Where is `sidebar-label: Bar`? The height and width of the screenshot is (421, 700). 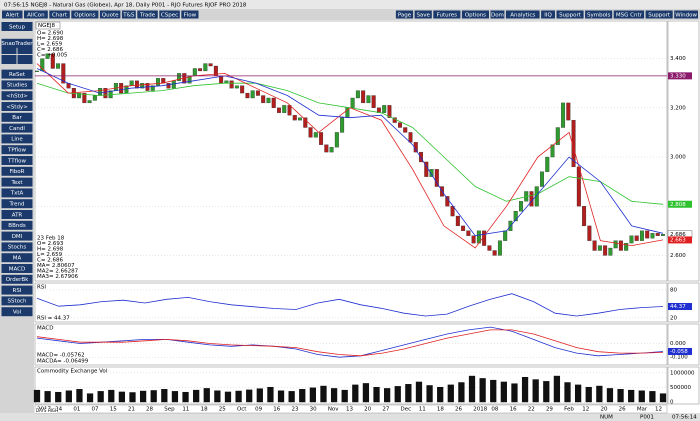
sidebar-label: Bar is located at coordinates (17, 118).